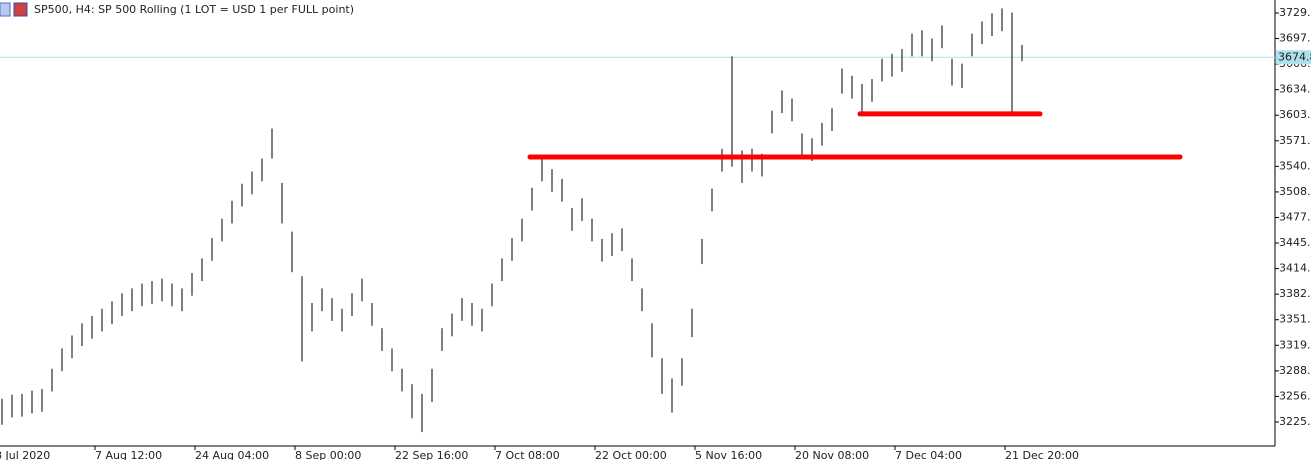 Image resolution: width=1311 pixels, height=460 pixels. I want to click on y-tick-label: 3477.4, so click(1295, 216).